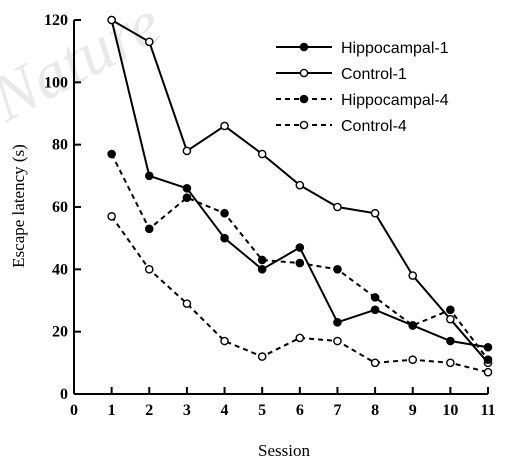 This screenshot has height=469, width=505. Describe the element at coordinates (60, 332) in the screenshot. I see `y-tick-label: 20` at that location.